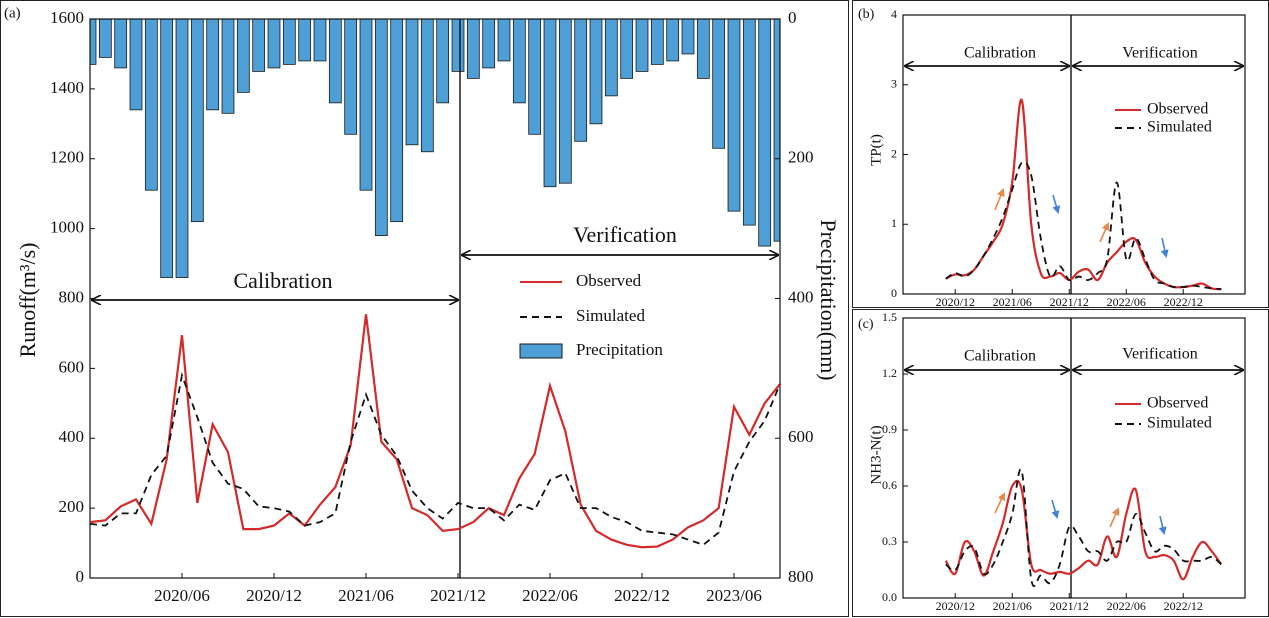  Describe the element at coordinates (894, 153) in the screenshot. I see `y-tick-label: 2` at that location.